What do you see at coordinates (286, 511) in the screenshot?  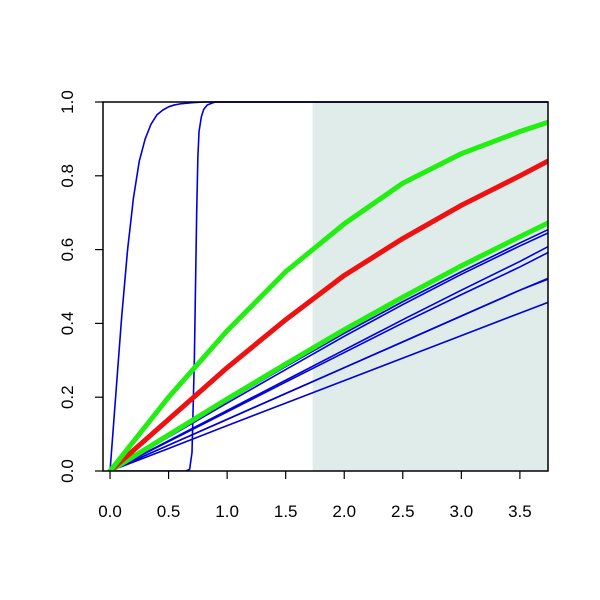 I see `x-tick-label: 1.5` at bounding box center [286, 511].